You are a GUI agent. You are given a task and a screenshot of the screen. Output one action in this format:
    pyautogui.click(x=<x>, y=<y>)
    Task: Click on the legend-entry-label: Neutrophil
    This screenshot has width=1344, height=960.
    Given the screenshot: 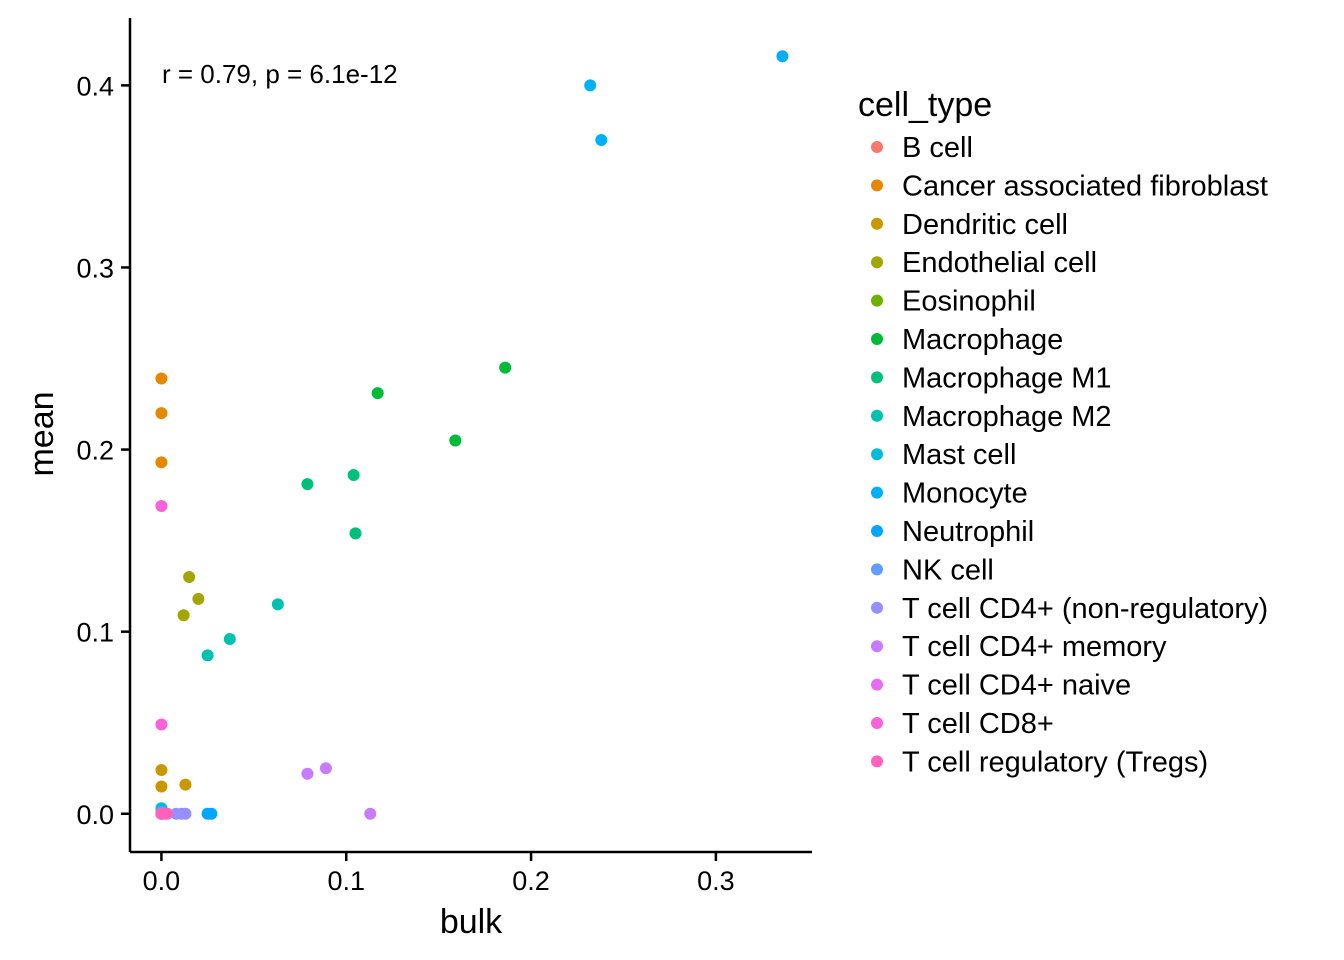 What is the action you would take?
    pyautogui.click(x=968, y=532)
    